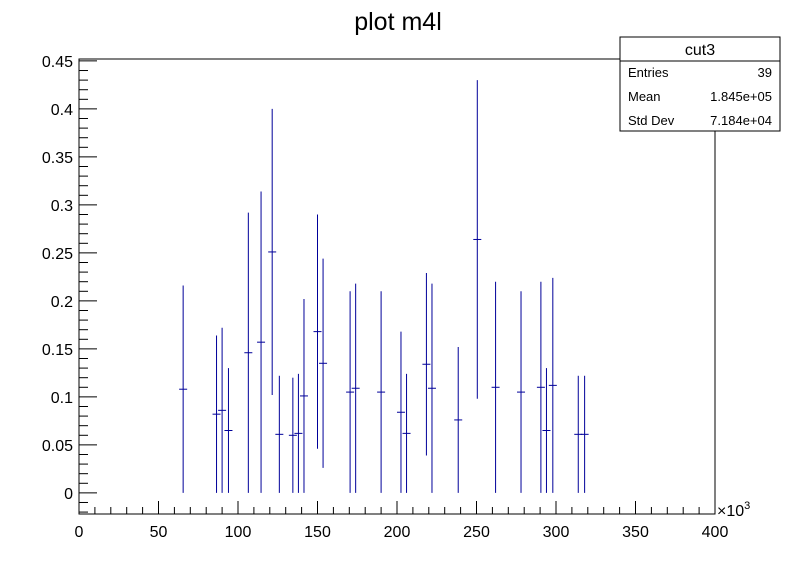 This screenshot has height=572, width=796. I want to click on x-tick-label: 250, so click(476, 532).